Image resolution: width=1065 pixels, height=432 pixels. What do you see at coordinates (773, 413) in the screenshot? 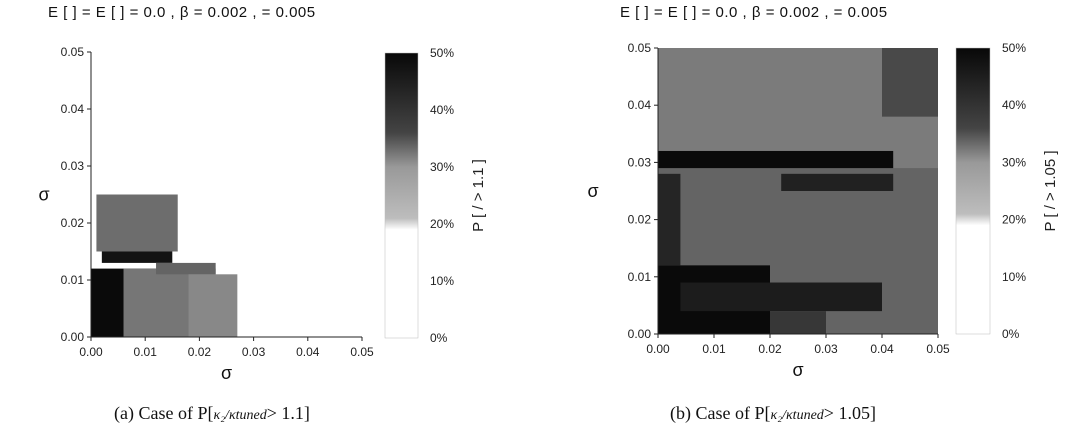
I see `chart-b-caption: (b) Case of P[κ₂/κtuned> 1.05]` at bounding box center [773, 413].